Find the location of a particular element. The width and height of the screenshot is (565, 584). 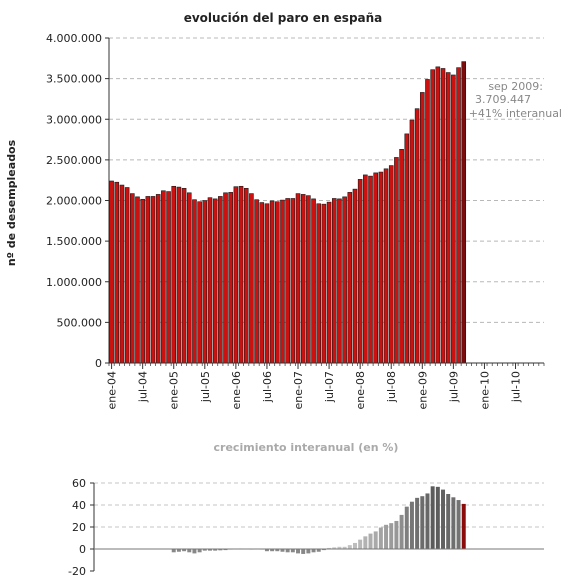

y-tick-label: 1.500.000 is located at coordinates (74, 241).